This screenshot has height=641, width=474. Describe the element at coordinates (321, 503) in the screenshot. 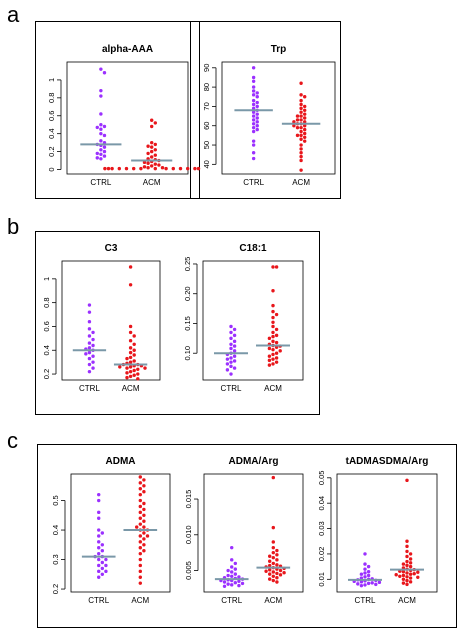

I see `y-tick-label: 0.04` at that location.